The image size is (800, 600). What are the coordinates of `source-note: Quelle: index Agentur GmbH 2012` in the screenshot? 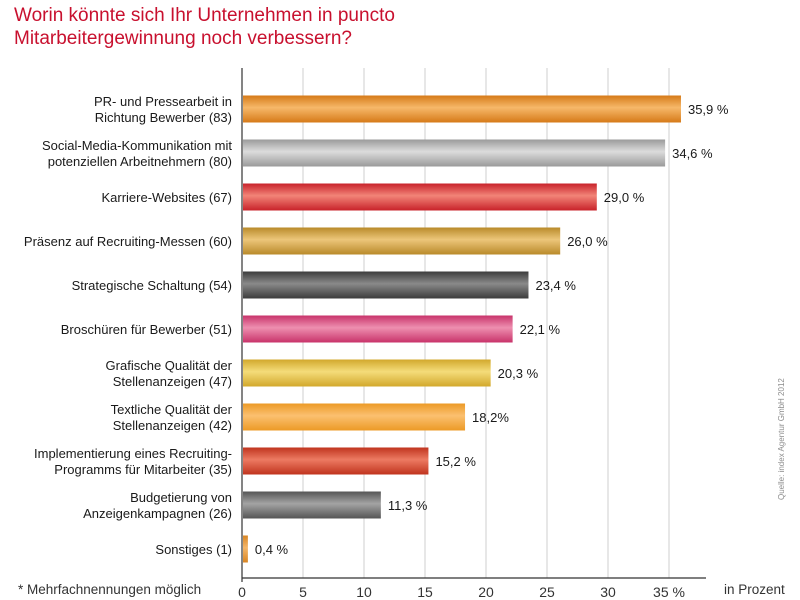 It's located at (781, 439).